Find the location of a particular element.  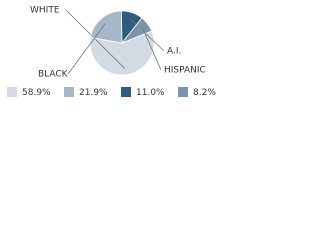

category-label: WHITE is located at coordinates (45, 11).